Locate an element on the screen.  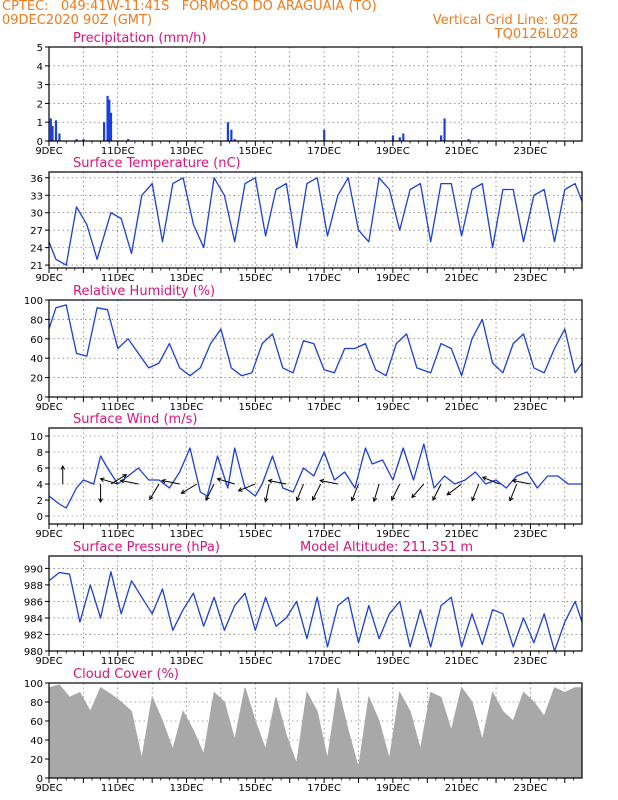
y-tick-label: 988 is located at coordinates (33, 586).